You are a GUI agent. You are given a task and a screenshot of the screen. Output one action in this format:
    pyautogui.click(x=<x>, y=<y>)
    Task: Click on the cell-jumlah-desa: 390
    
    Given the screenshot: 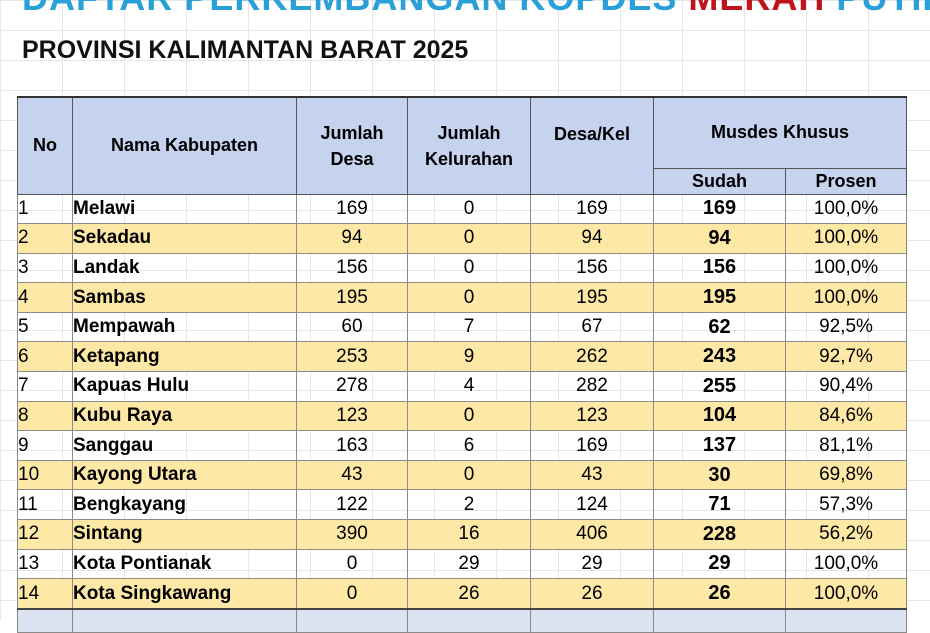 What is the action you would take?
    pyautogui.click(x=352, y=534)
    